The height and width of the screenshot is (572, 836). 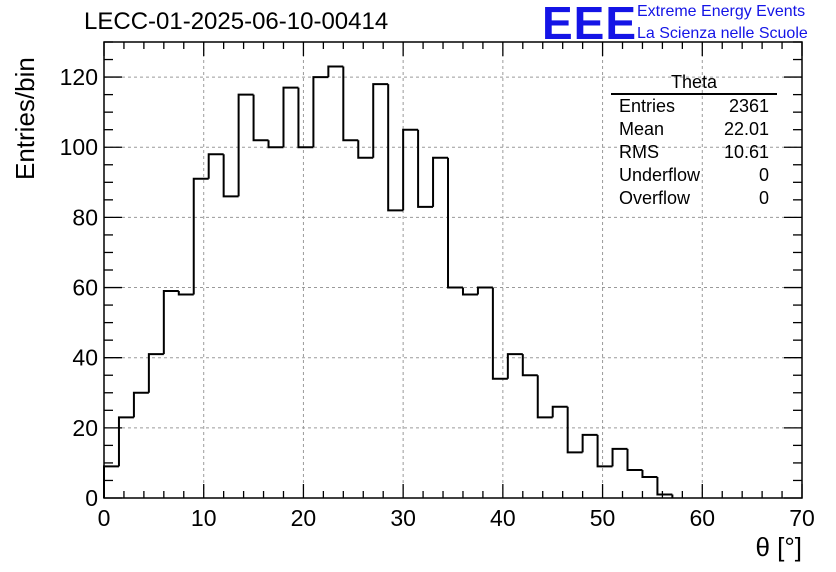 I want to click on x-axis-label: θ [°], so click(x=778, y=547).